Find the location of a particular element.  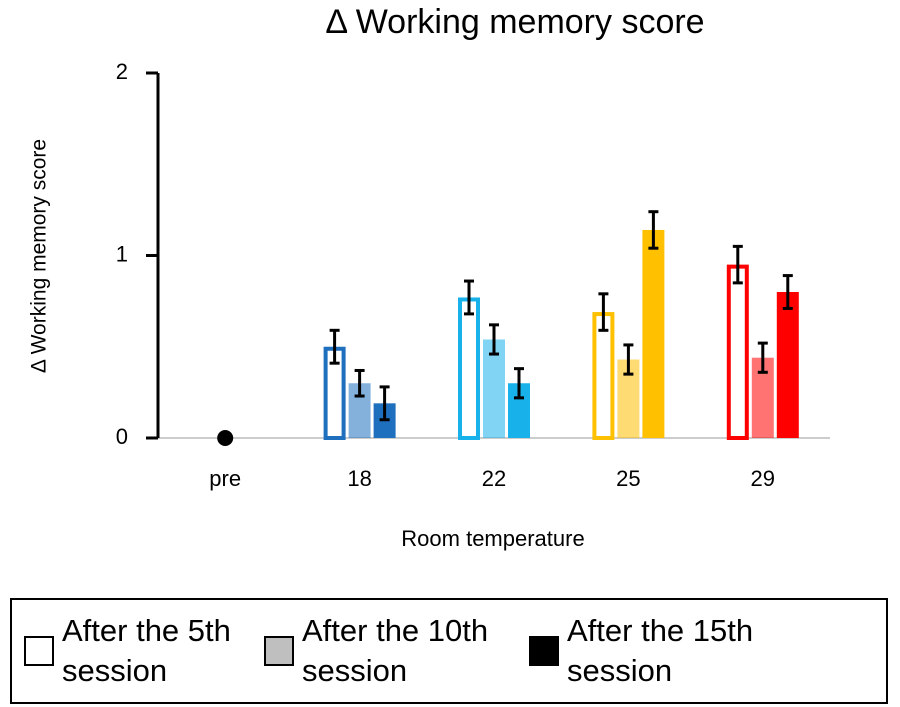

y-tick-label: 1 is located at coordinates (122, 253).